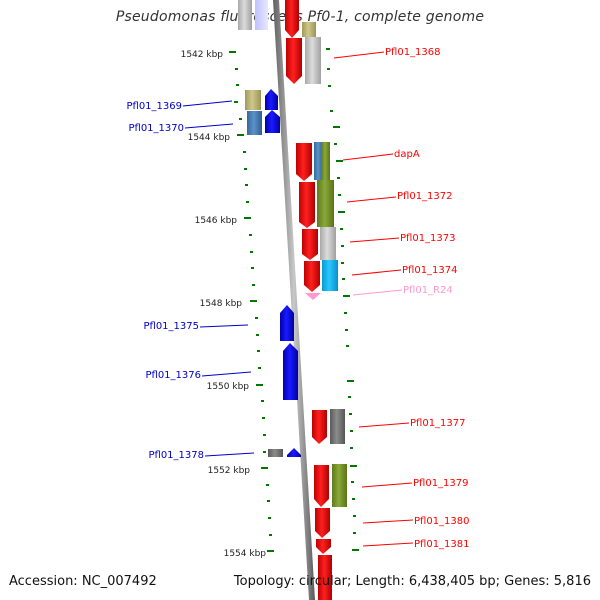  What do you see at coordinates (154, 106) in the screenshot?
I see `gene-label-pfl01-1369: Pfl01_1369` at bounding box center [154, 106].